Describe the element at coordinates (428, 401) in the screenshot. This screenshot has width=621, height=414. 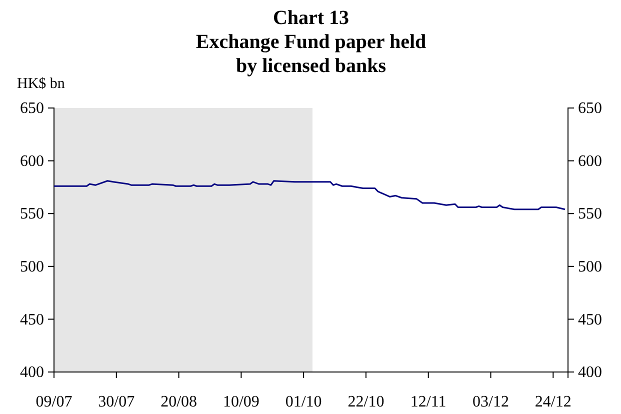
I see `x-tick-label: 12/11` at that location.